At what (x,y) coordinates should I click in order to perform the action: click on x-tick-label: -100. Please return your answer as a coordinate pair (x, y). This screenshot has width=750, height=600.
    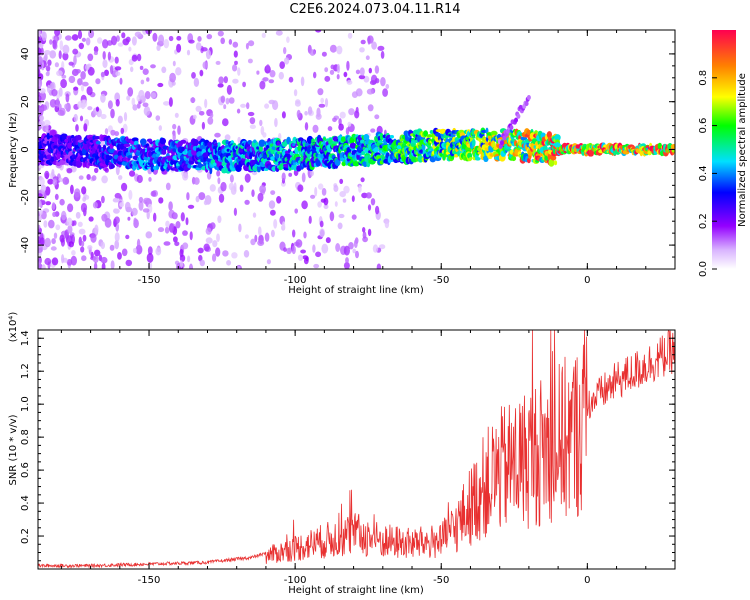
    Looking at the image, I should click on (295, 580).